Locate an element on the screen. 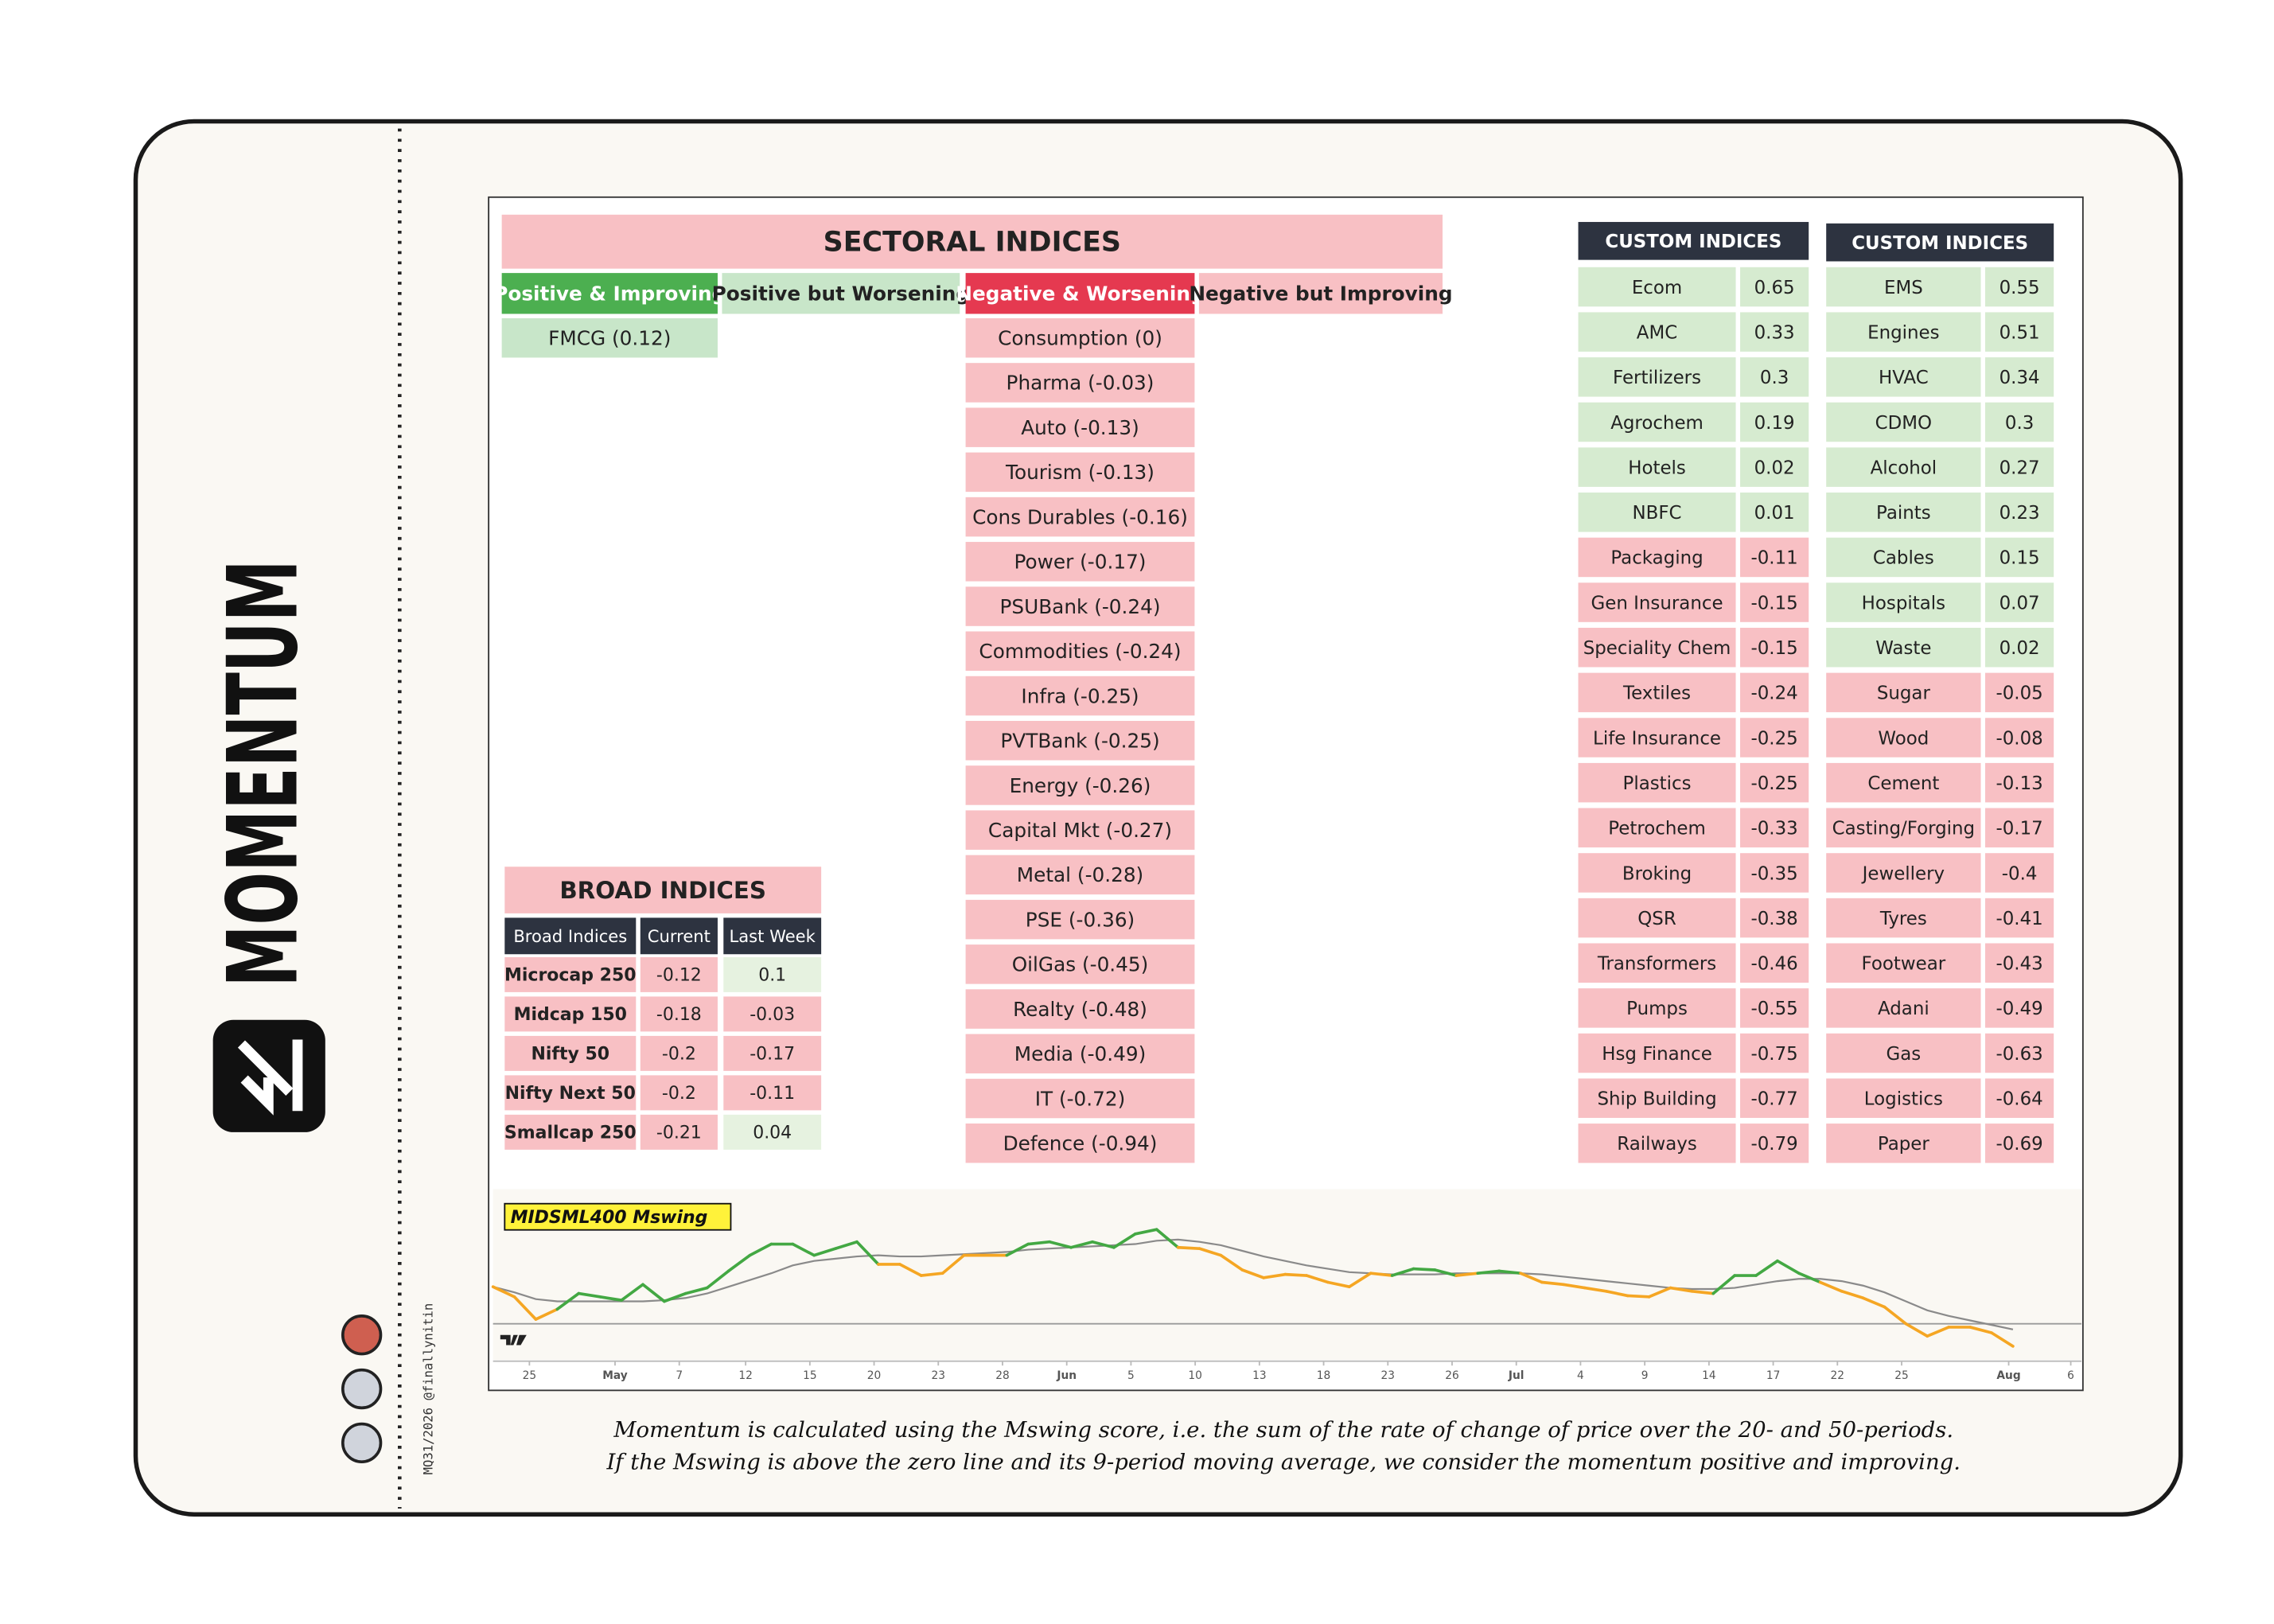  sector-item: Auto (-0.13) is located at coordinates (1080, 427).